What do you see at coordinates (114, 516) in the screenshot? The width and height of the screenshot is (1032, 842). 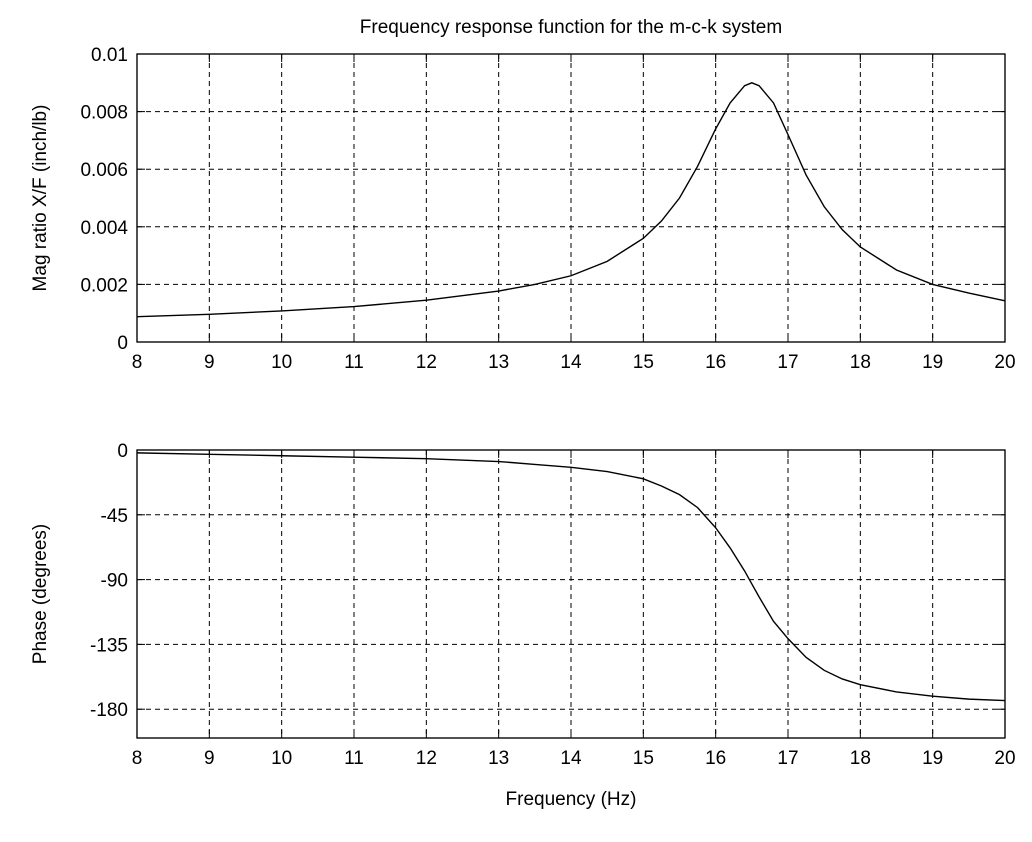 I see `y-tick-label: -45` at bounding box center [114, 516].